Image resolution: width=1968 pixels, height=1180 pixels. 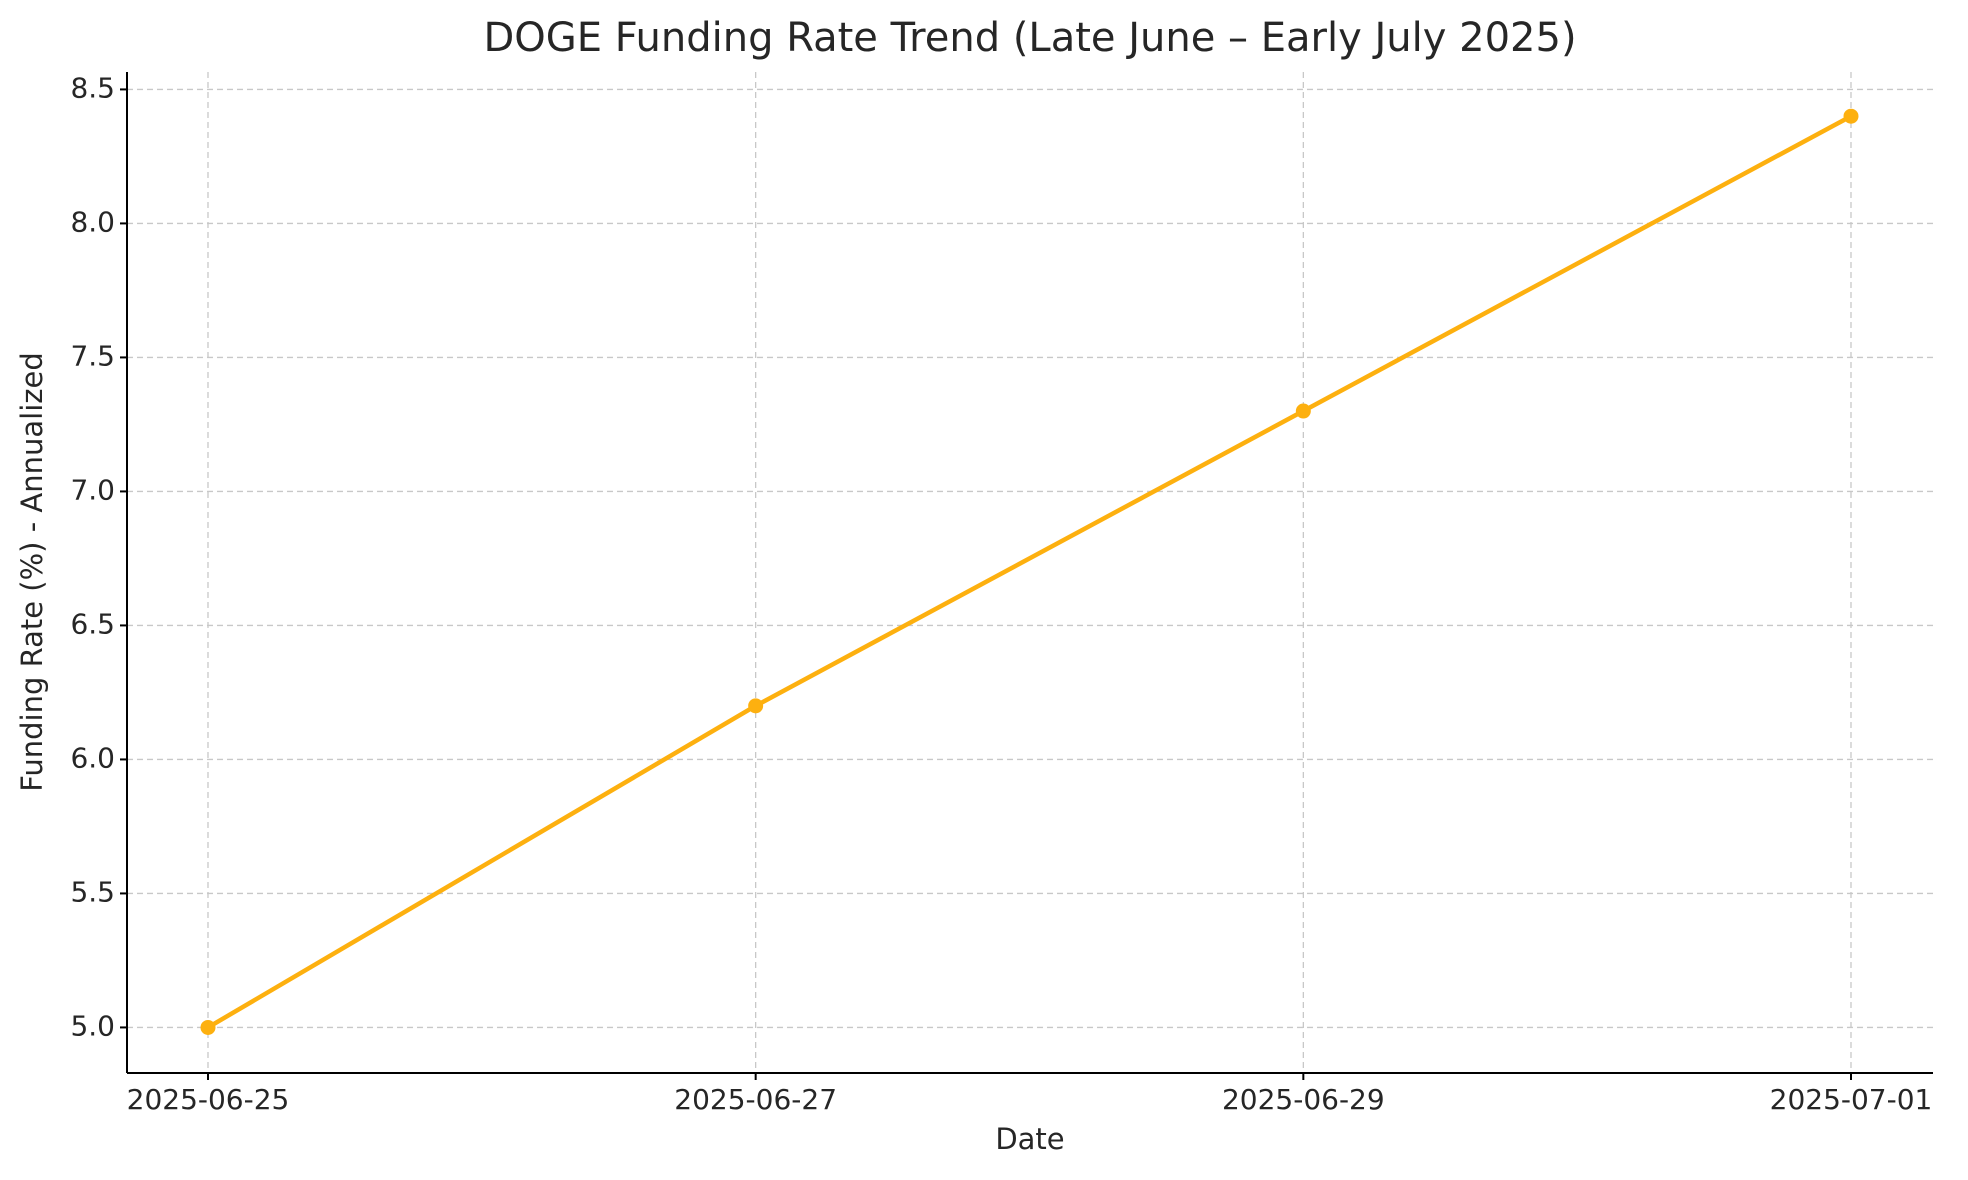 What do you see at coordinates (92, 891) in the screenshot?
I see `y-tick-label: 5.5` at bounding box center [92, 891].